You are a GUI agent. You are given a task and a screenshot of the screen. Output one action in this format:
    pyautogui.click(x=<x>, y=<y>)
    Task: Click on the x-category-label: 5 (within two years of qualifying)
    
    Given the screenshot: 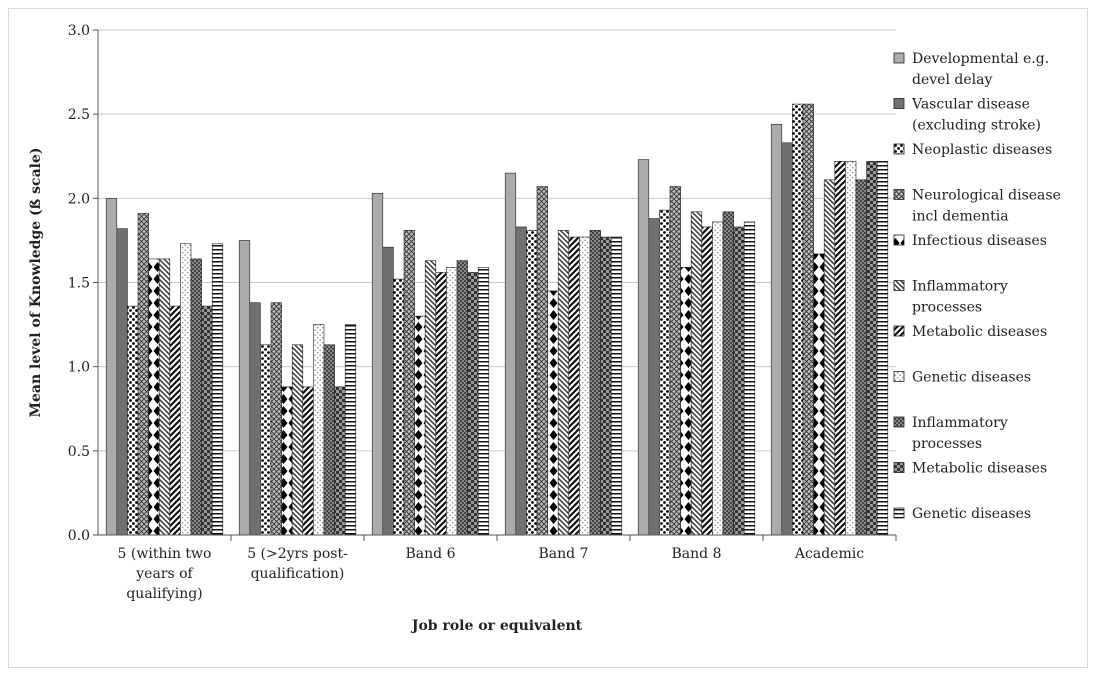 What is the action you would take?
    pyautogui.click(x=165, y=574)
    